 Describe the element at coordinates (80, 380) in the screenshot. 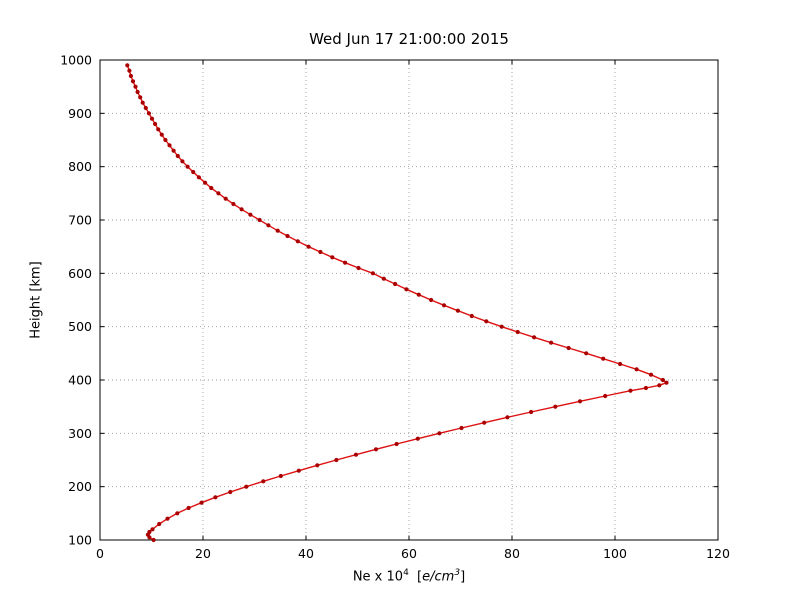

I see `y-tick-label: 400` at that location.